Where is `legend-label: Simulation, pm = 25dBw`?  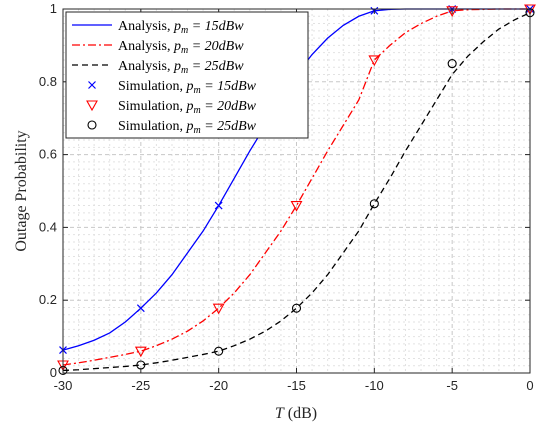 legend-label: Simulation, pm = 25dBw is located at coordinates (187, 127).